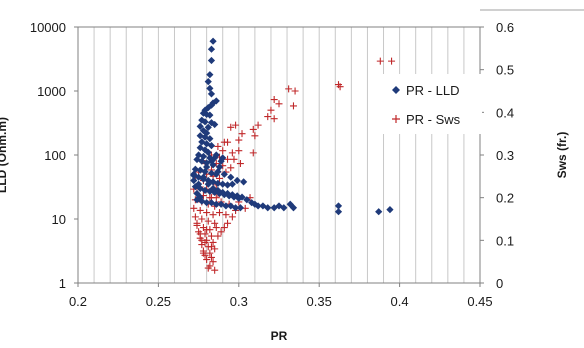 This screenshot has height=348, width=584. What do you see at coordinates (54, 155) in the screenshot?
I see `y-left-tick-labels: 1 10 100 1000 10000` at bounding box center [54, 155].